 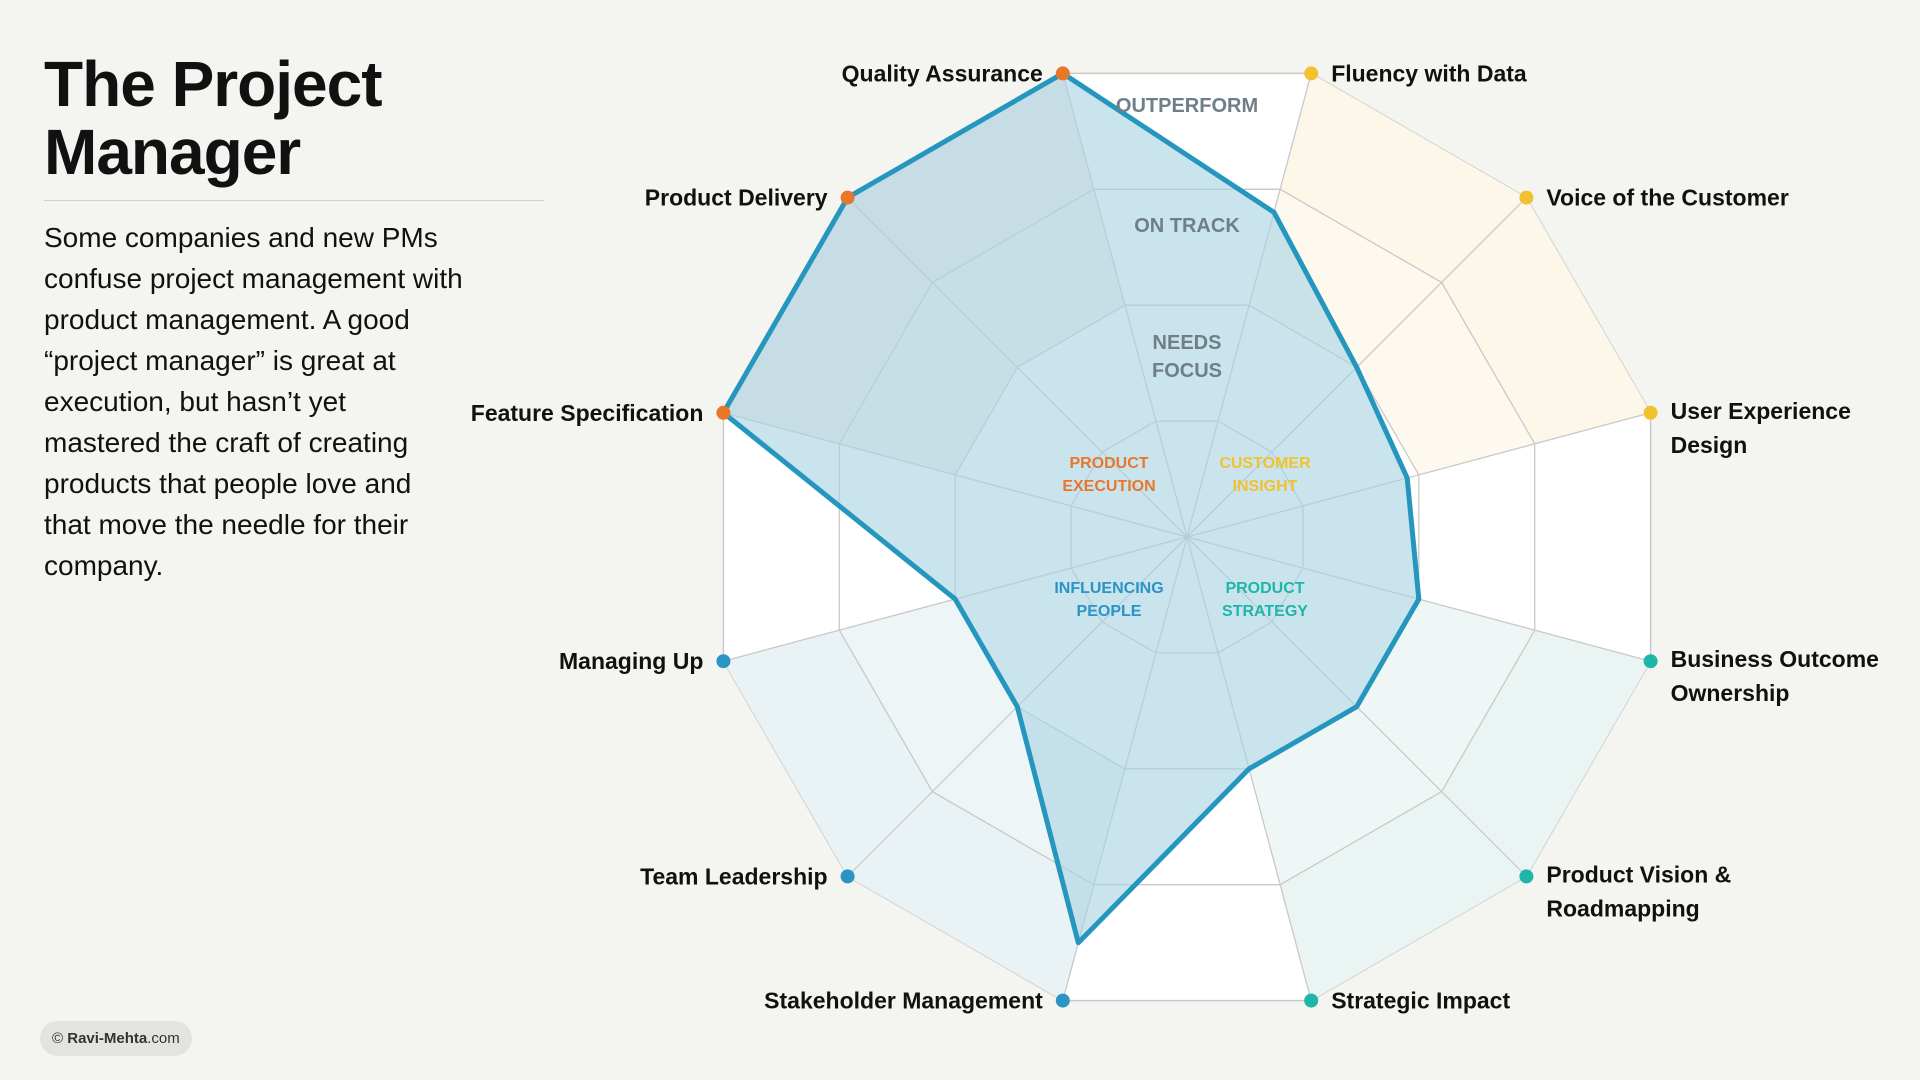 I want to click on title-divider, so click(x=294, y=200).